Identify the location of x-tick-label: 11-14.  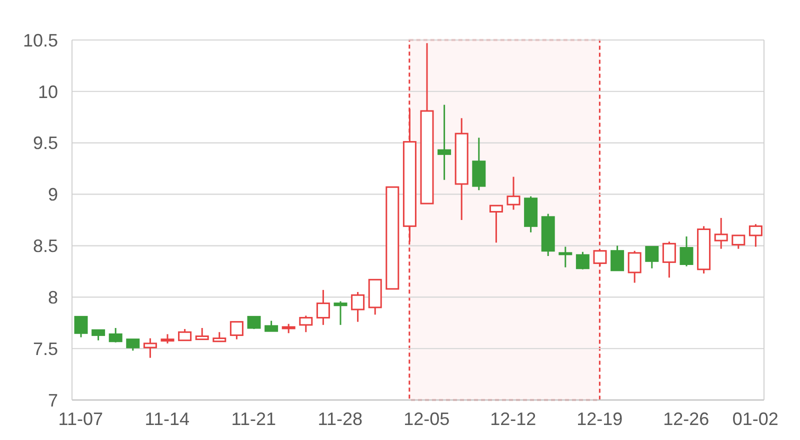
(167, 418).